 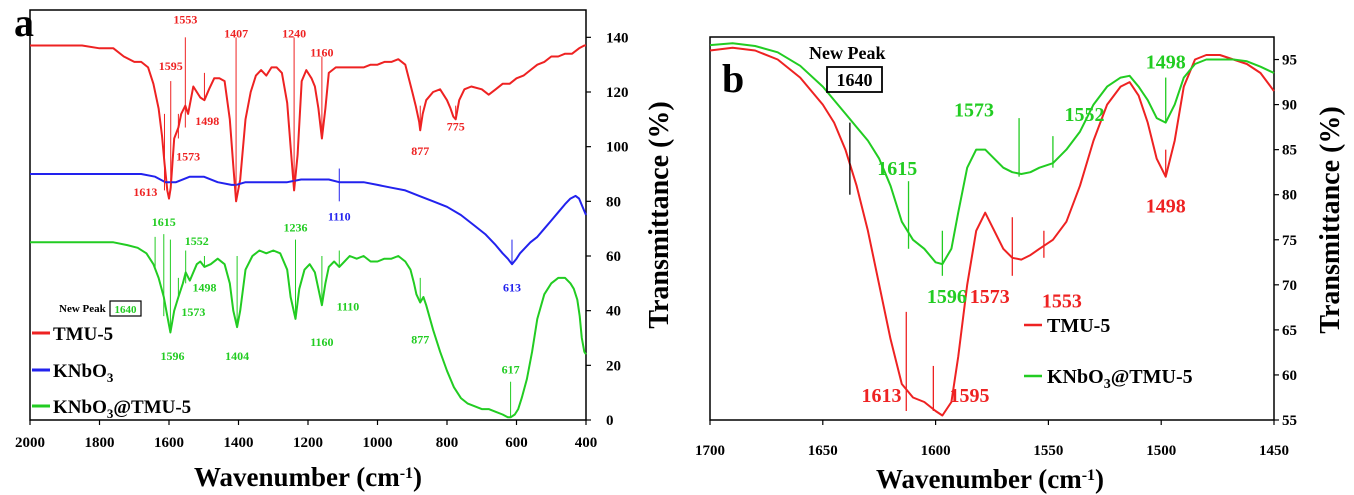 What do you see at coordinates (24, 22) in the screenshot?
I see `panel-label-a: a` at bounding box center [24, 22].